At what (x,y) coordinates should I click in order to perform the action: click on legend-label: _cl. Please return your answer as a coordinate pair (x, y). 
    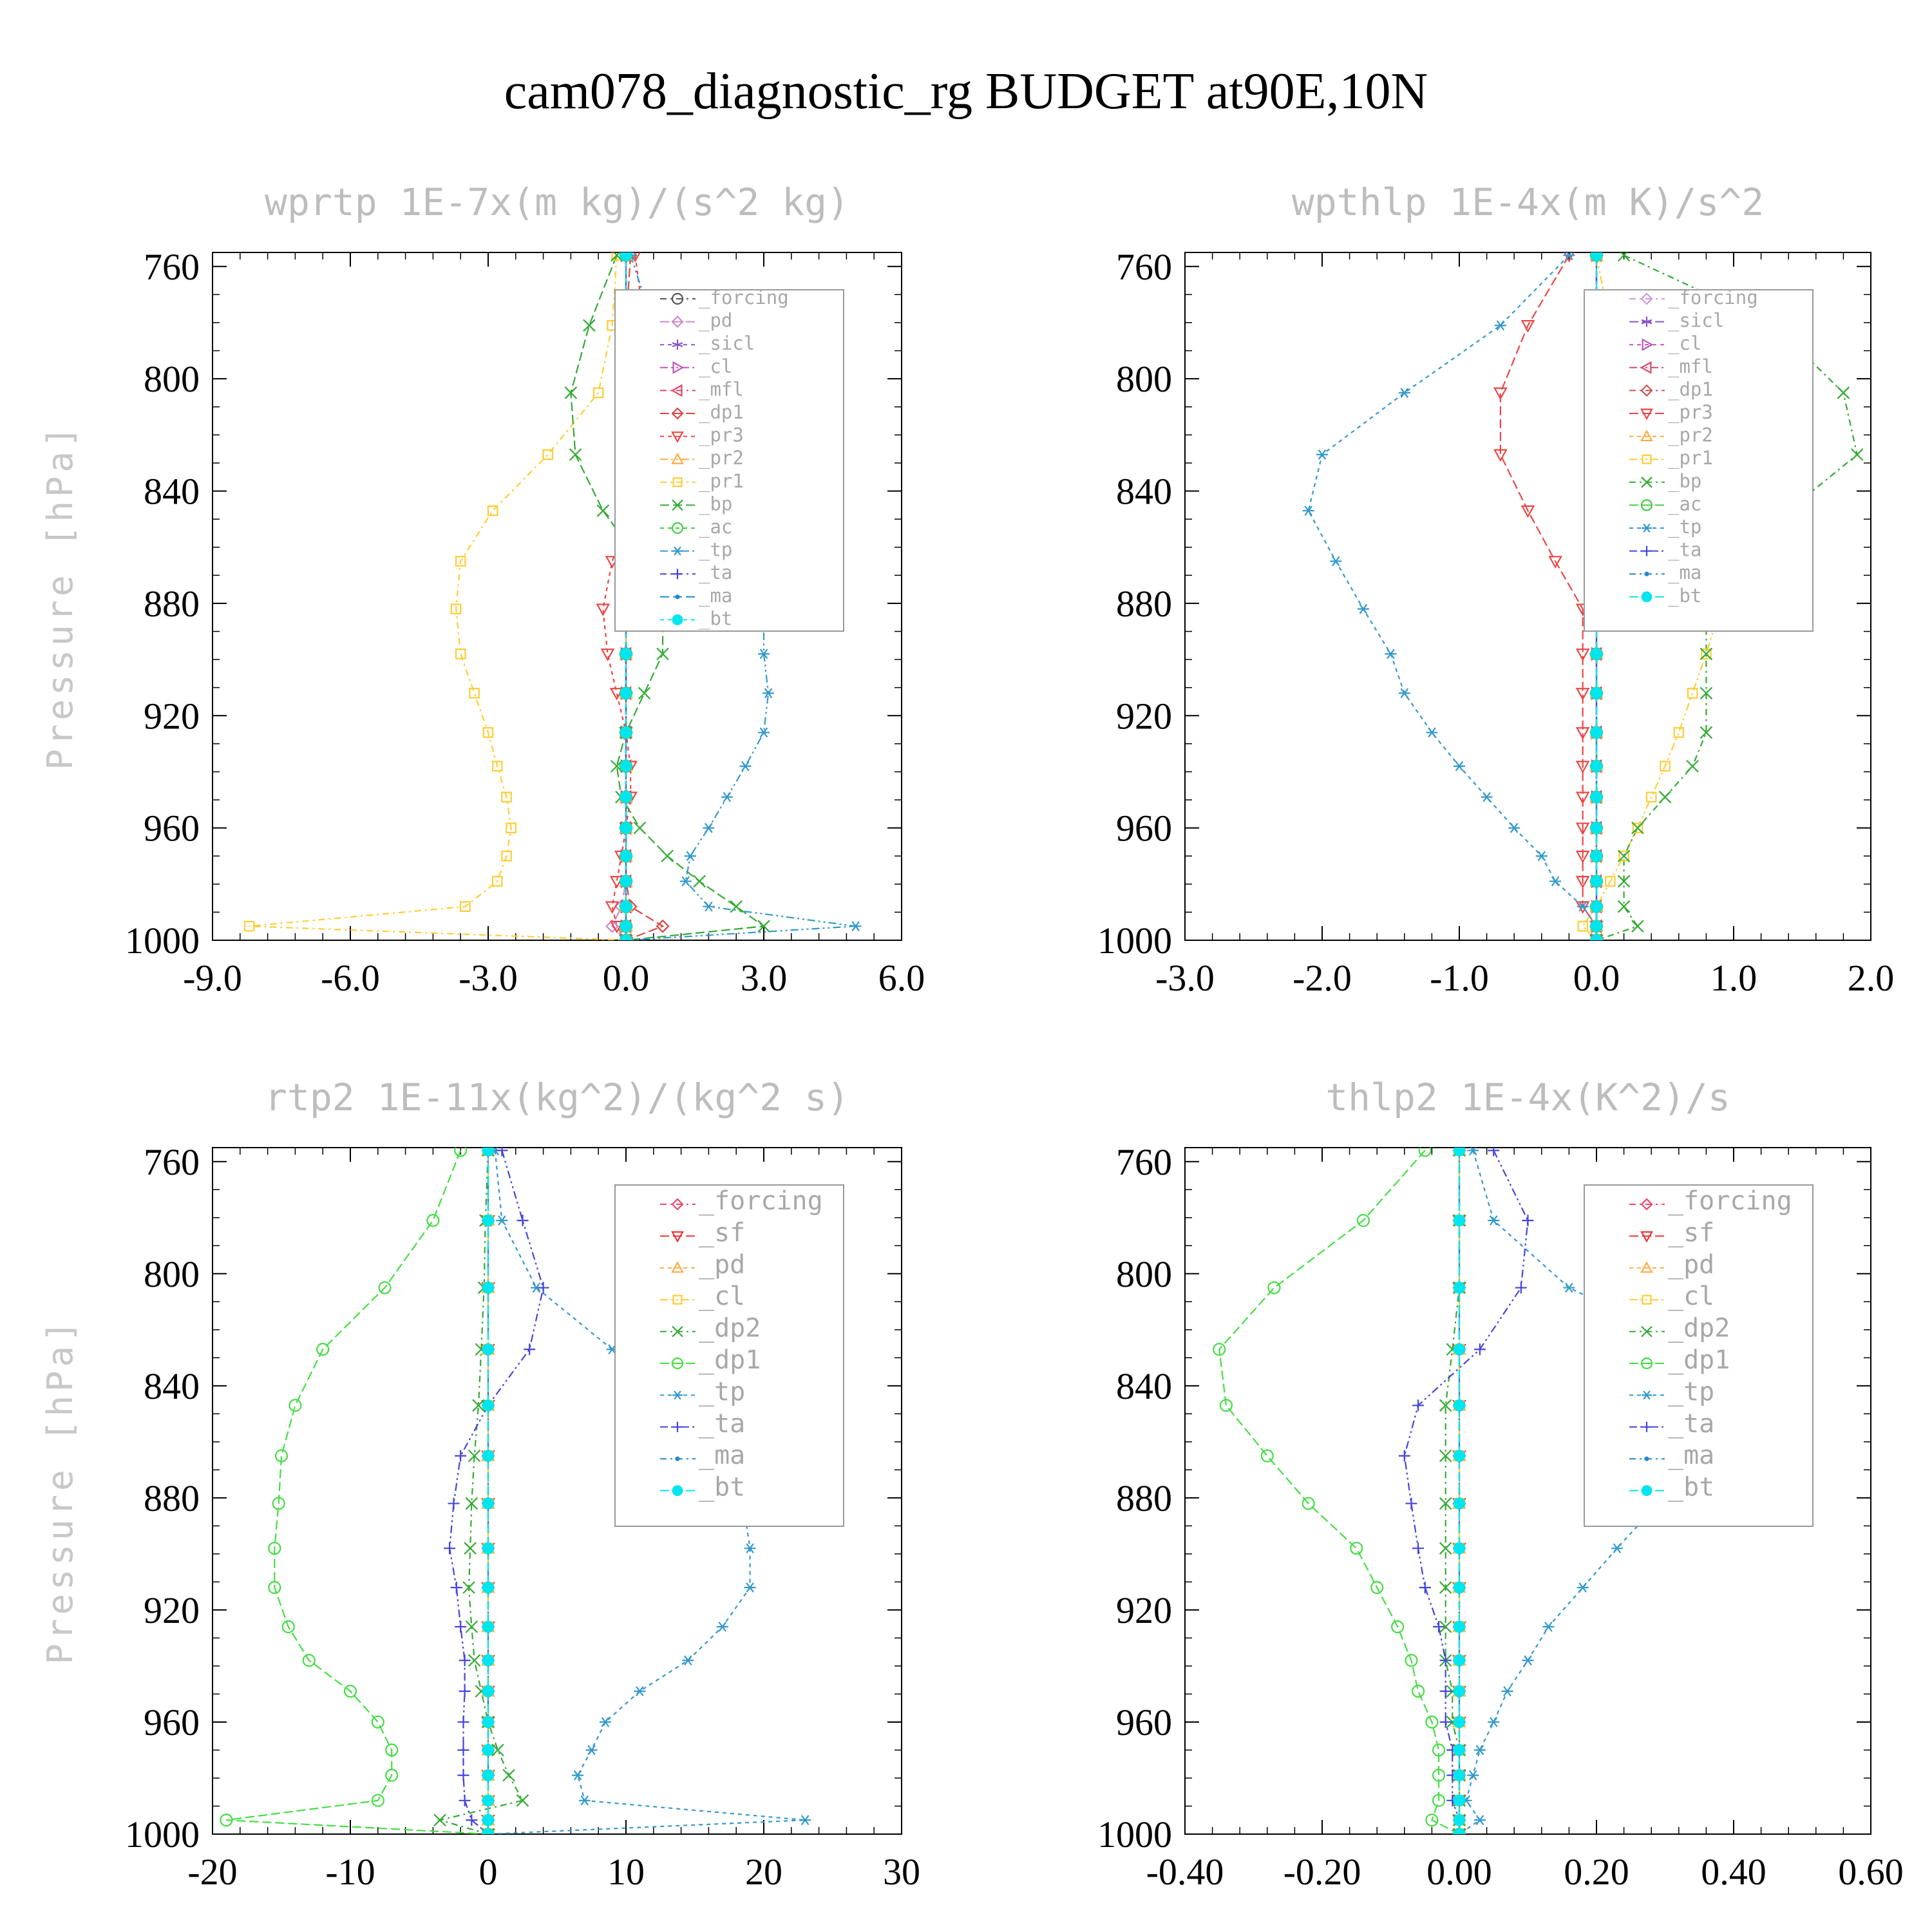
    Looking at the image, I should click on (1684, 343).